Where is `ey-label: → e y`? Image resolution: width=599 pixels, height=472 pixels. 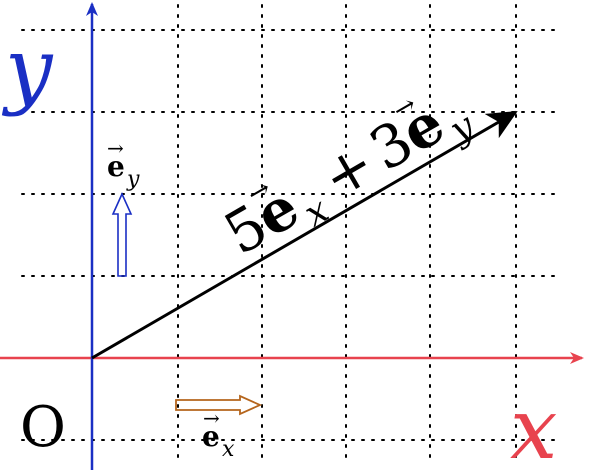
ey-label: → e y is located at coordinates (123, 164).